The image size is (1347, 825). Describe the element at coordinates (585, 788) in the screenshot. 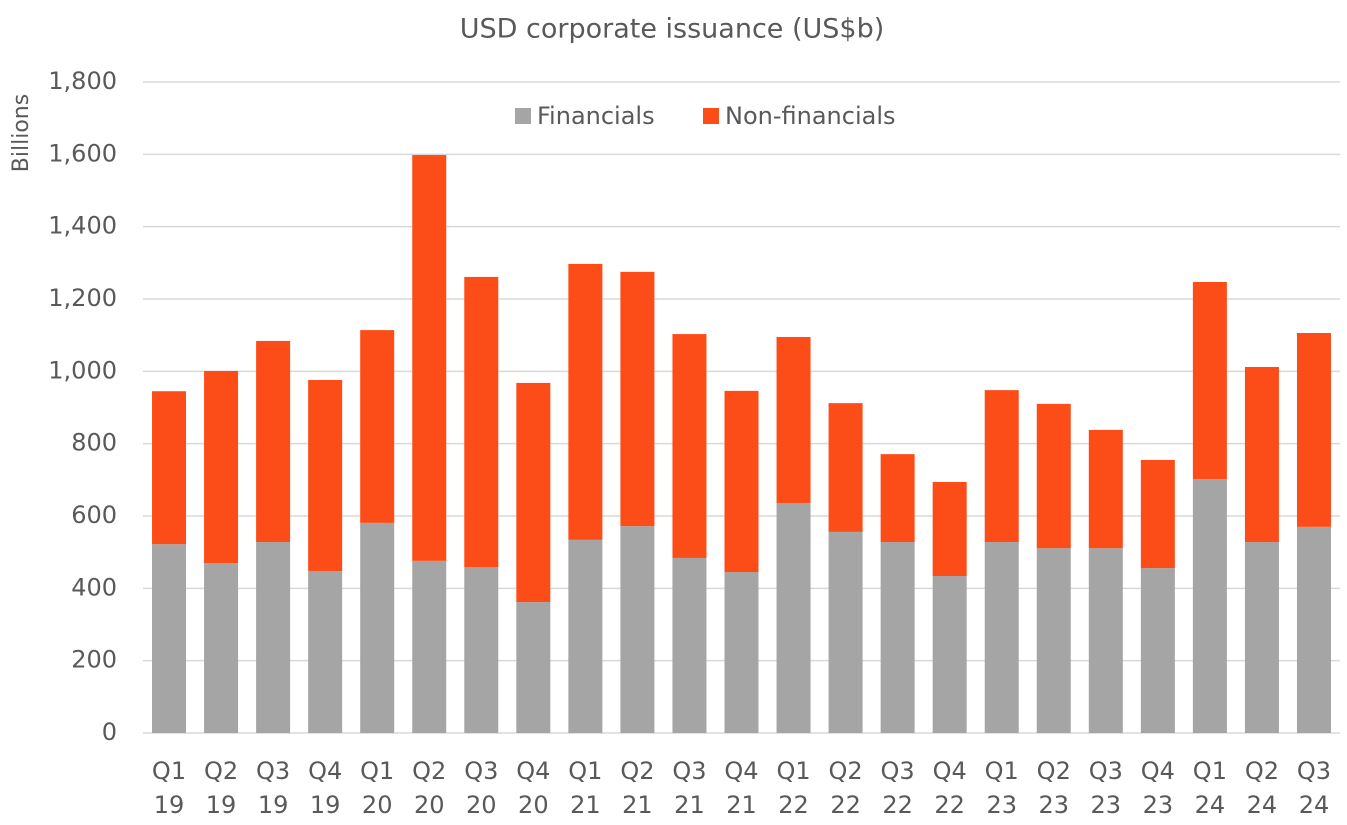

I see `x-tick-label: Q1 21` at that location.